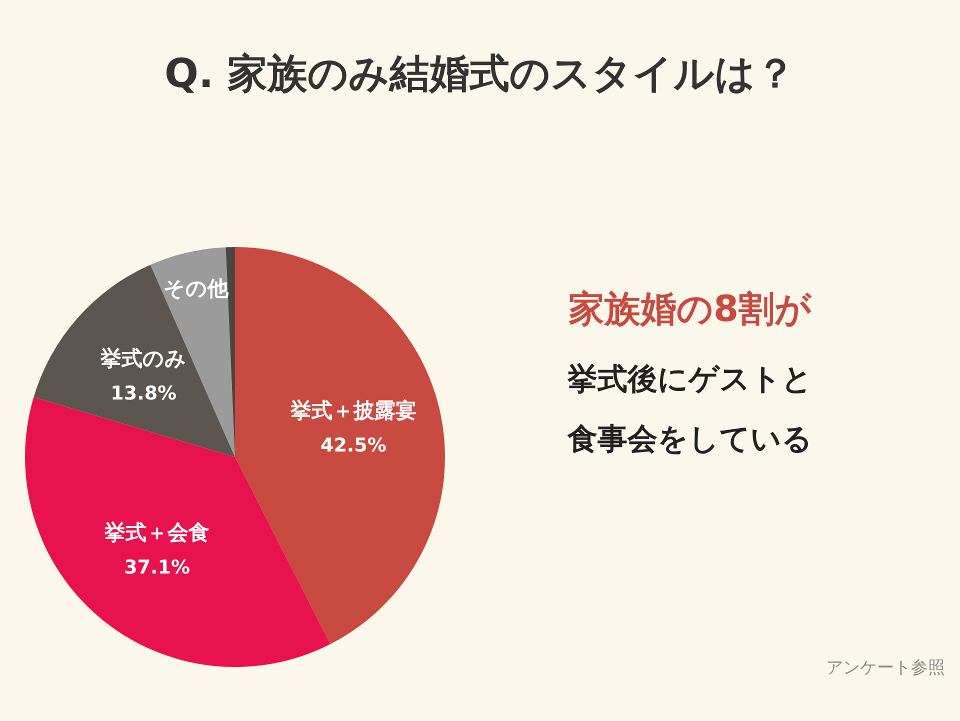 The height and width of the screenshot is (721, 960). Describe the element at coordinates (157, 532) in the screenshot. I see `slice-label: 挙式＋会食` at that location.